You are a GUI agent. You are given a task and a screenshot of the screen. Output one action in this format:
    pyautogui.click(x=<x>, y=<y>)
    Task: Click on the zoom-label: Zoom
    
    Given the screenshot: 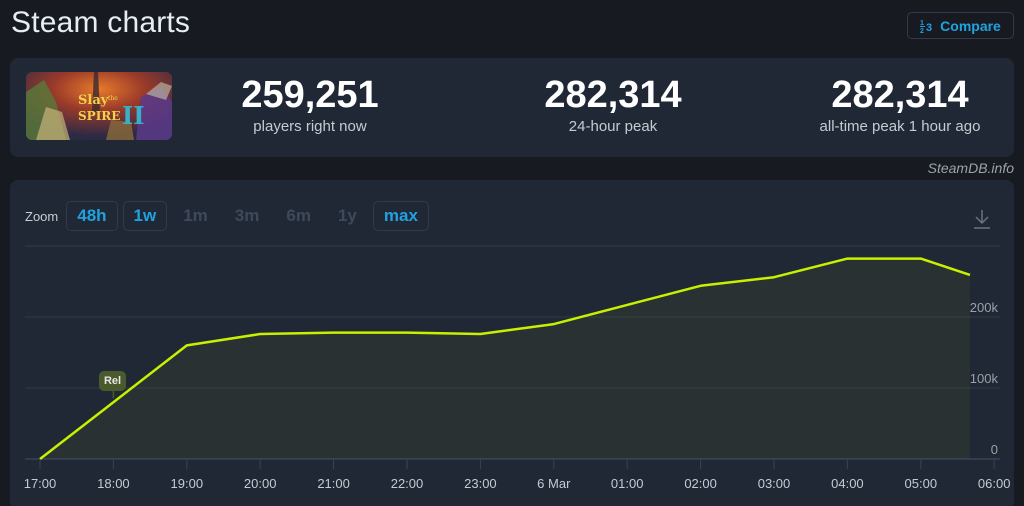 What is the action you would take?
    pyautogui.click(x=42, y=216)
    